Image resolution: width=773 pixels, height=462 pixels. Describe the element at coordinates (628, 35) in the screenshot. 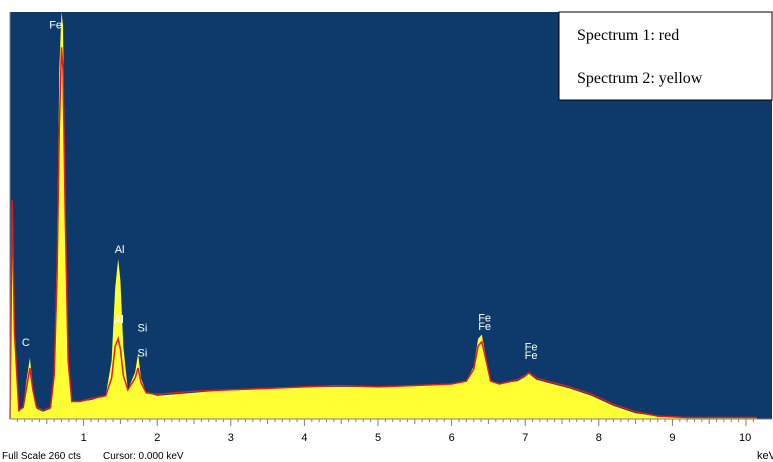

I see `legend-entry-spectrum-1: Spectrum 1: red` at that location.